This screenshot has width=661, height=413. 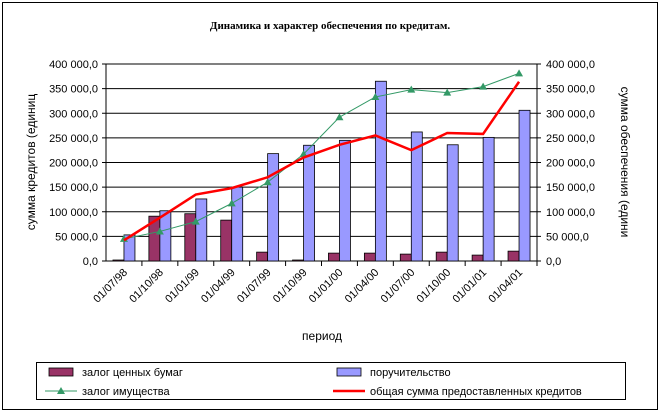 I want to click on legend-marker, so click(x=61, y=390).